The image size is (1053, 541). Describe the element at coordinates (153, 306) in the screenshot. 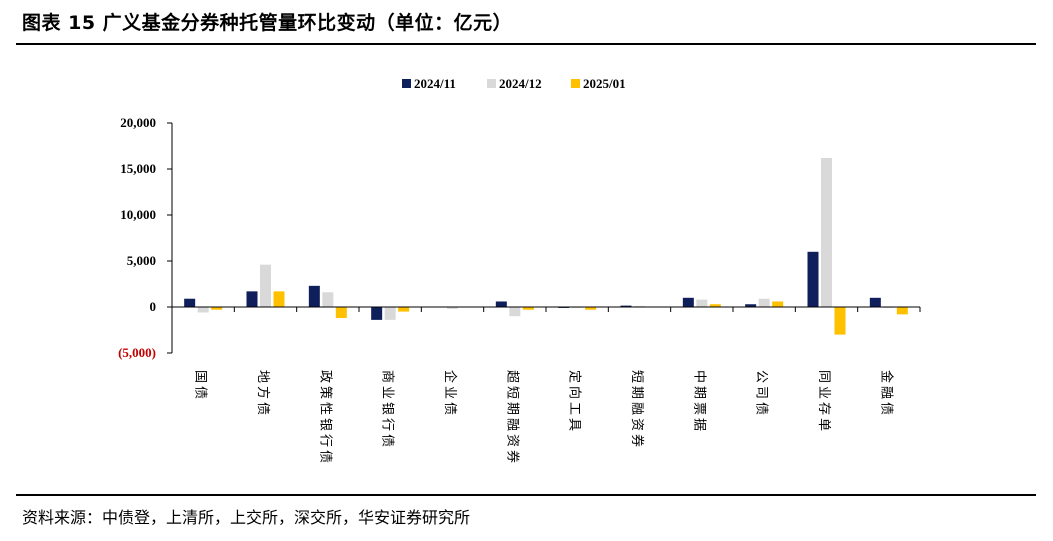

I see `y-tick-label: 0` at that location.